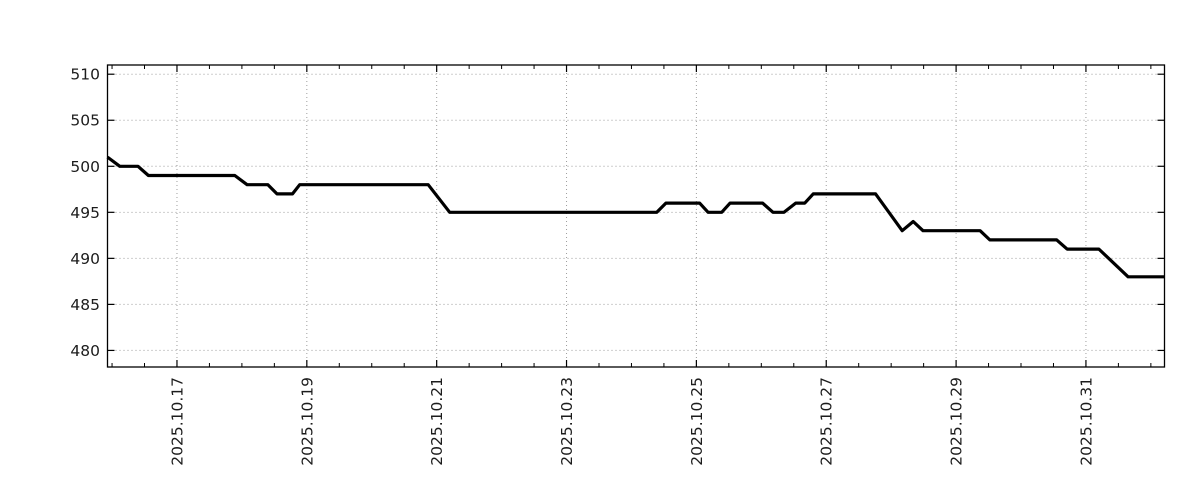  I want to click on x-tick-label: 2025.10.21, so click(437, 421).